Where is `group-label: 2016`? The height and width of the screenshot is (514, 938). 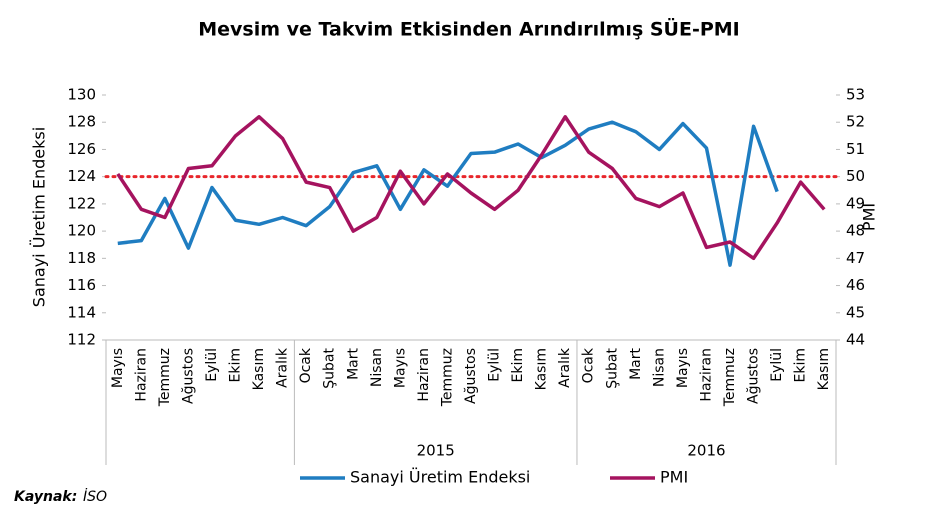 group-label: 2016 is located at coordinates (706, 451).